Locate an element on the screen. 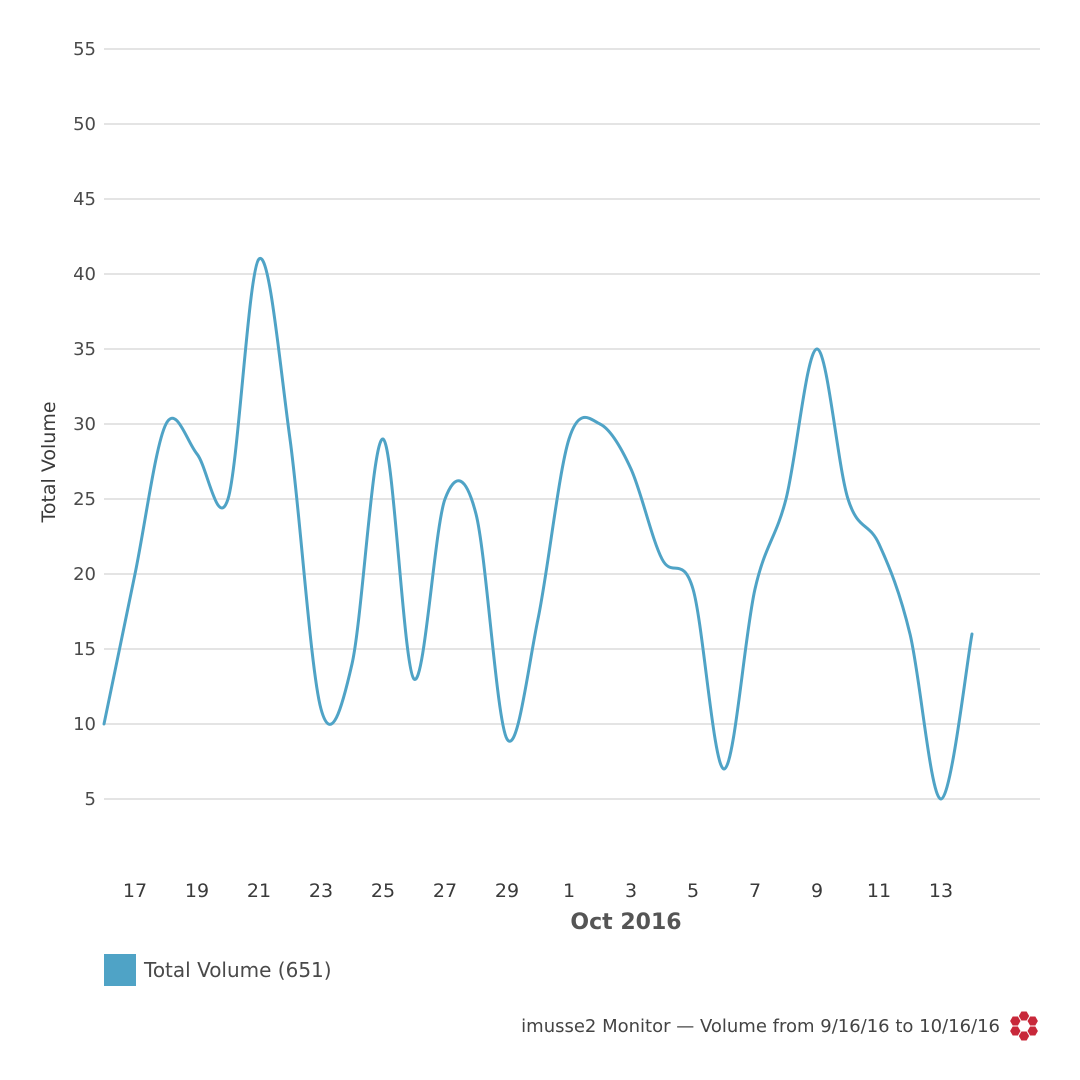  x-tick-label: 13 is located at coordinates (941, 891).